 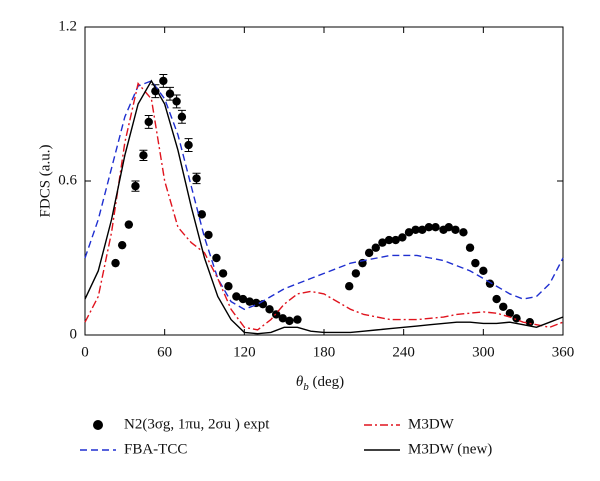 What do you see at coordinates (450, 449) in the screenshot?
I see `legend-label: M3DW (new)` at bounding box center [450, 449].